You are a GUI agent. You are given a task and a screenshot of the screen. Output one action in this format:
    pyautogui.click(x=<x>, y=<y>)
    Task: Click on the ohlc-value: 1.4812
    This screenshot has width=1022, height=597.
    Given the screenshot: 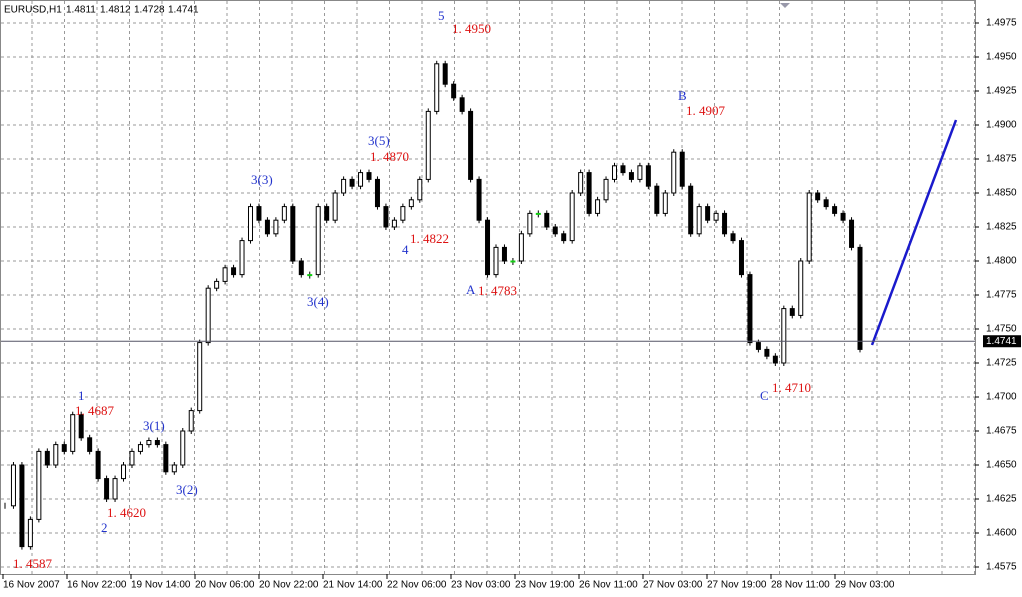 What is the action you would take?
    pyautogui.click(x=115, y=10)
    